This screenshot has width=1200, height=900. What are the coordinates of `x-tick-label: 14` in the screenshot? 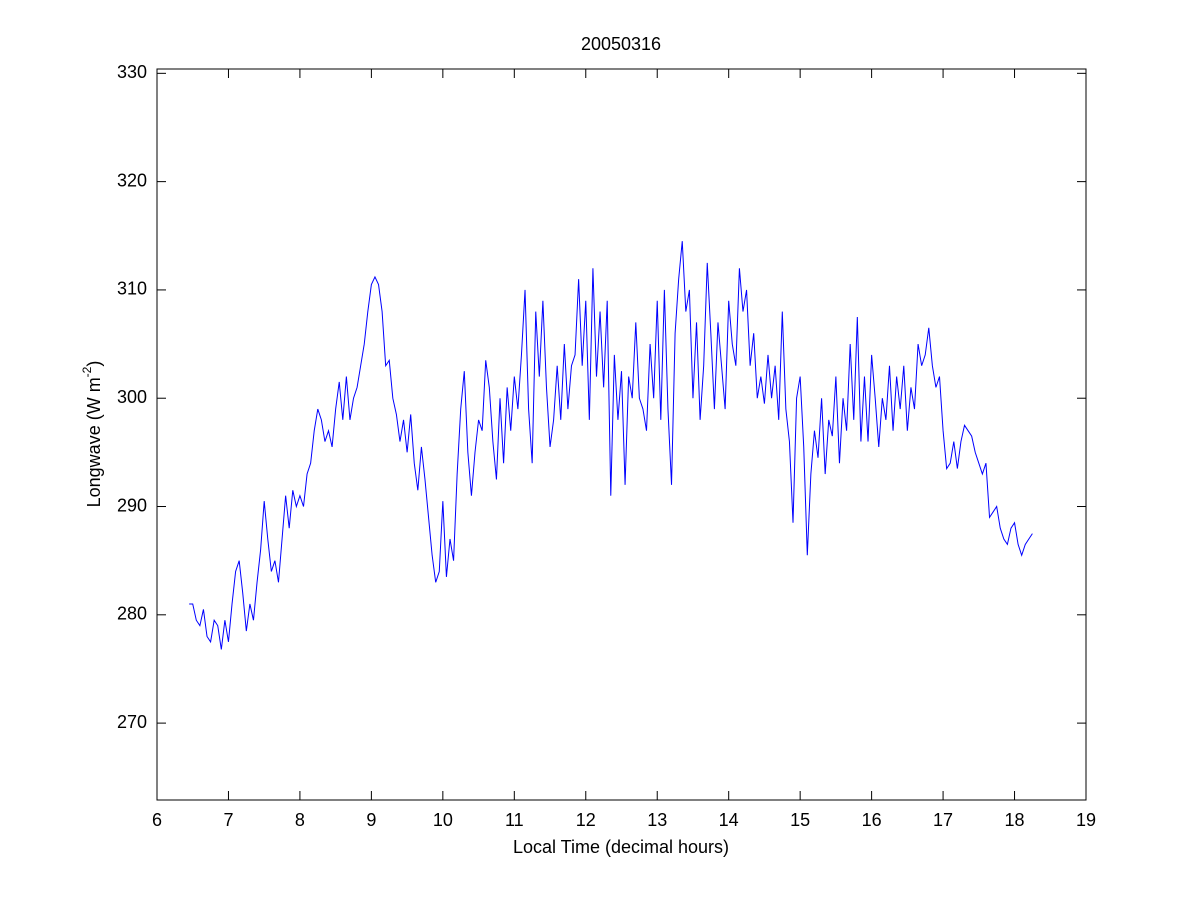 It's located at (729, 820).